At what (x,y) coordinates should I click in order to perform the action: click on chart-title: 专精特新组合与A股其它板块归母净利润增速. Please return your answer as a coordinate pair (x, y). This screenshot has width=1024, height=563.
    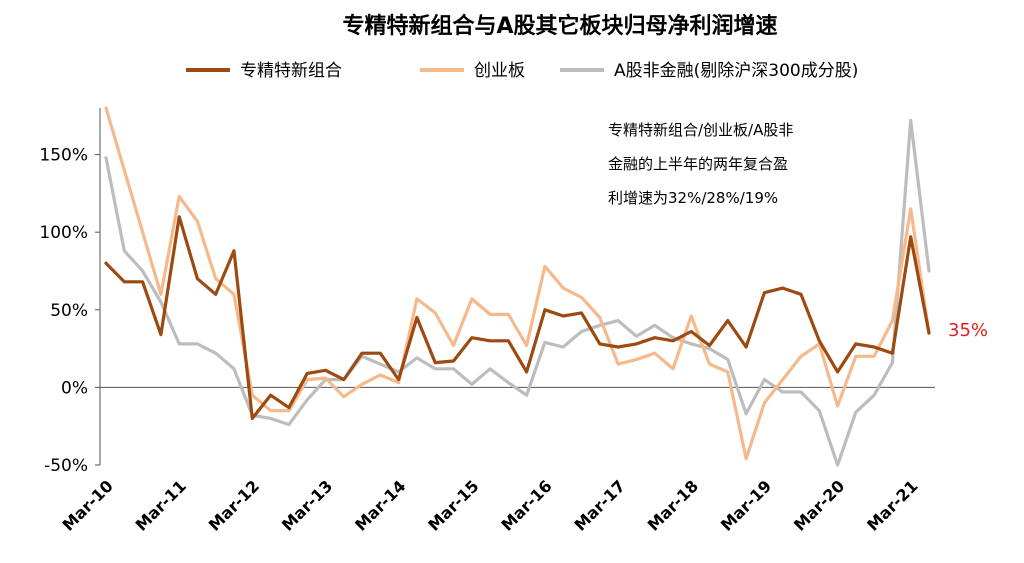
    Looking at the image, I should click on (559, 26).